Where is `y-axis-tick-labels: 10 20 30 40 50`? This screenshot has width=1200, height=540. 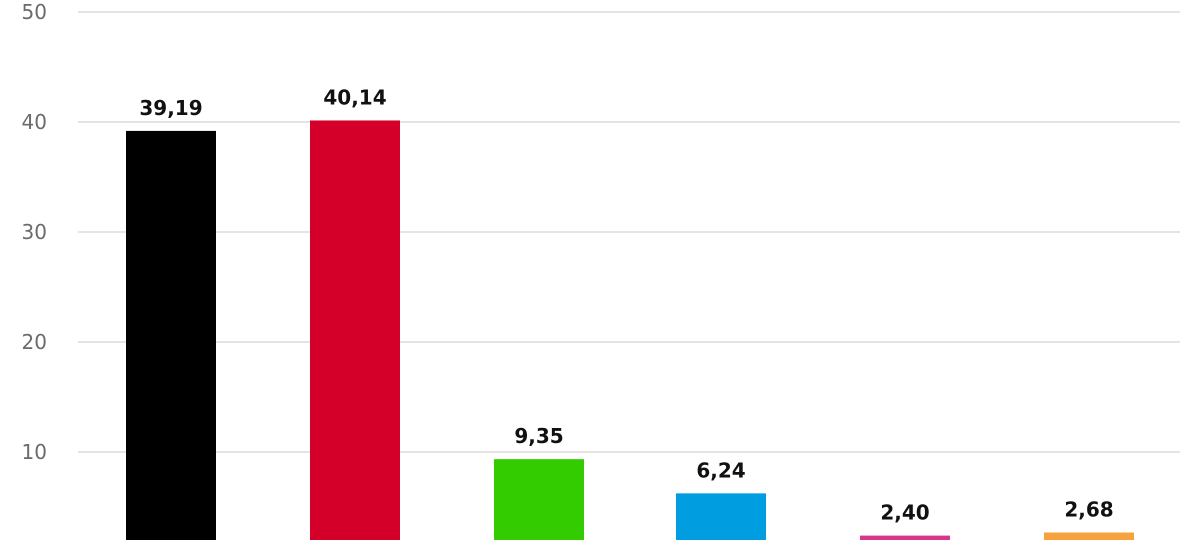 y-axis-tick-labels: 10 20 30 40 50 is located at coordinates (34, 232).